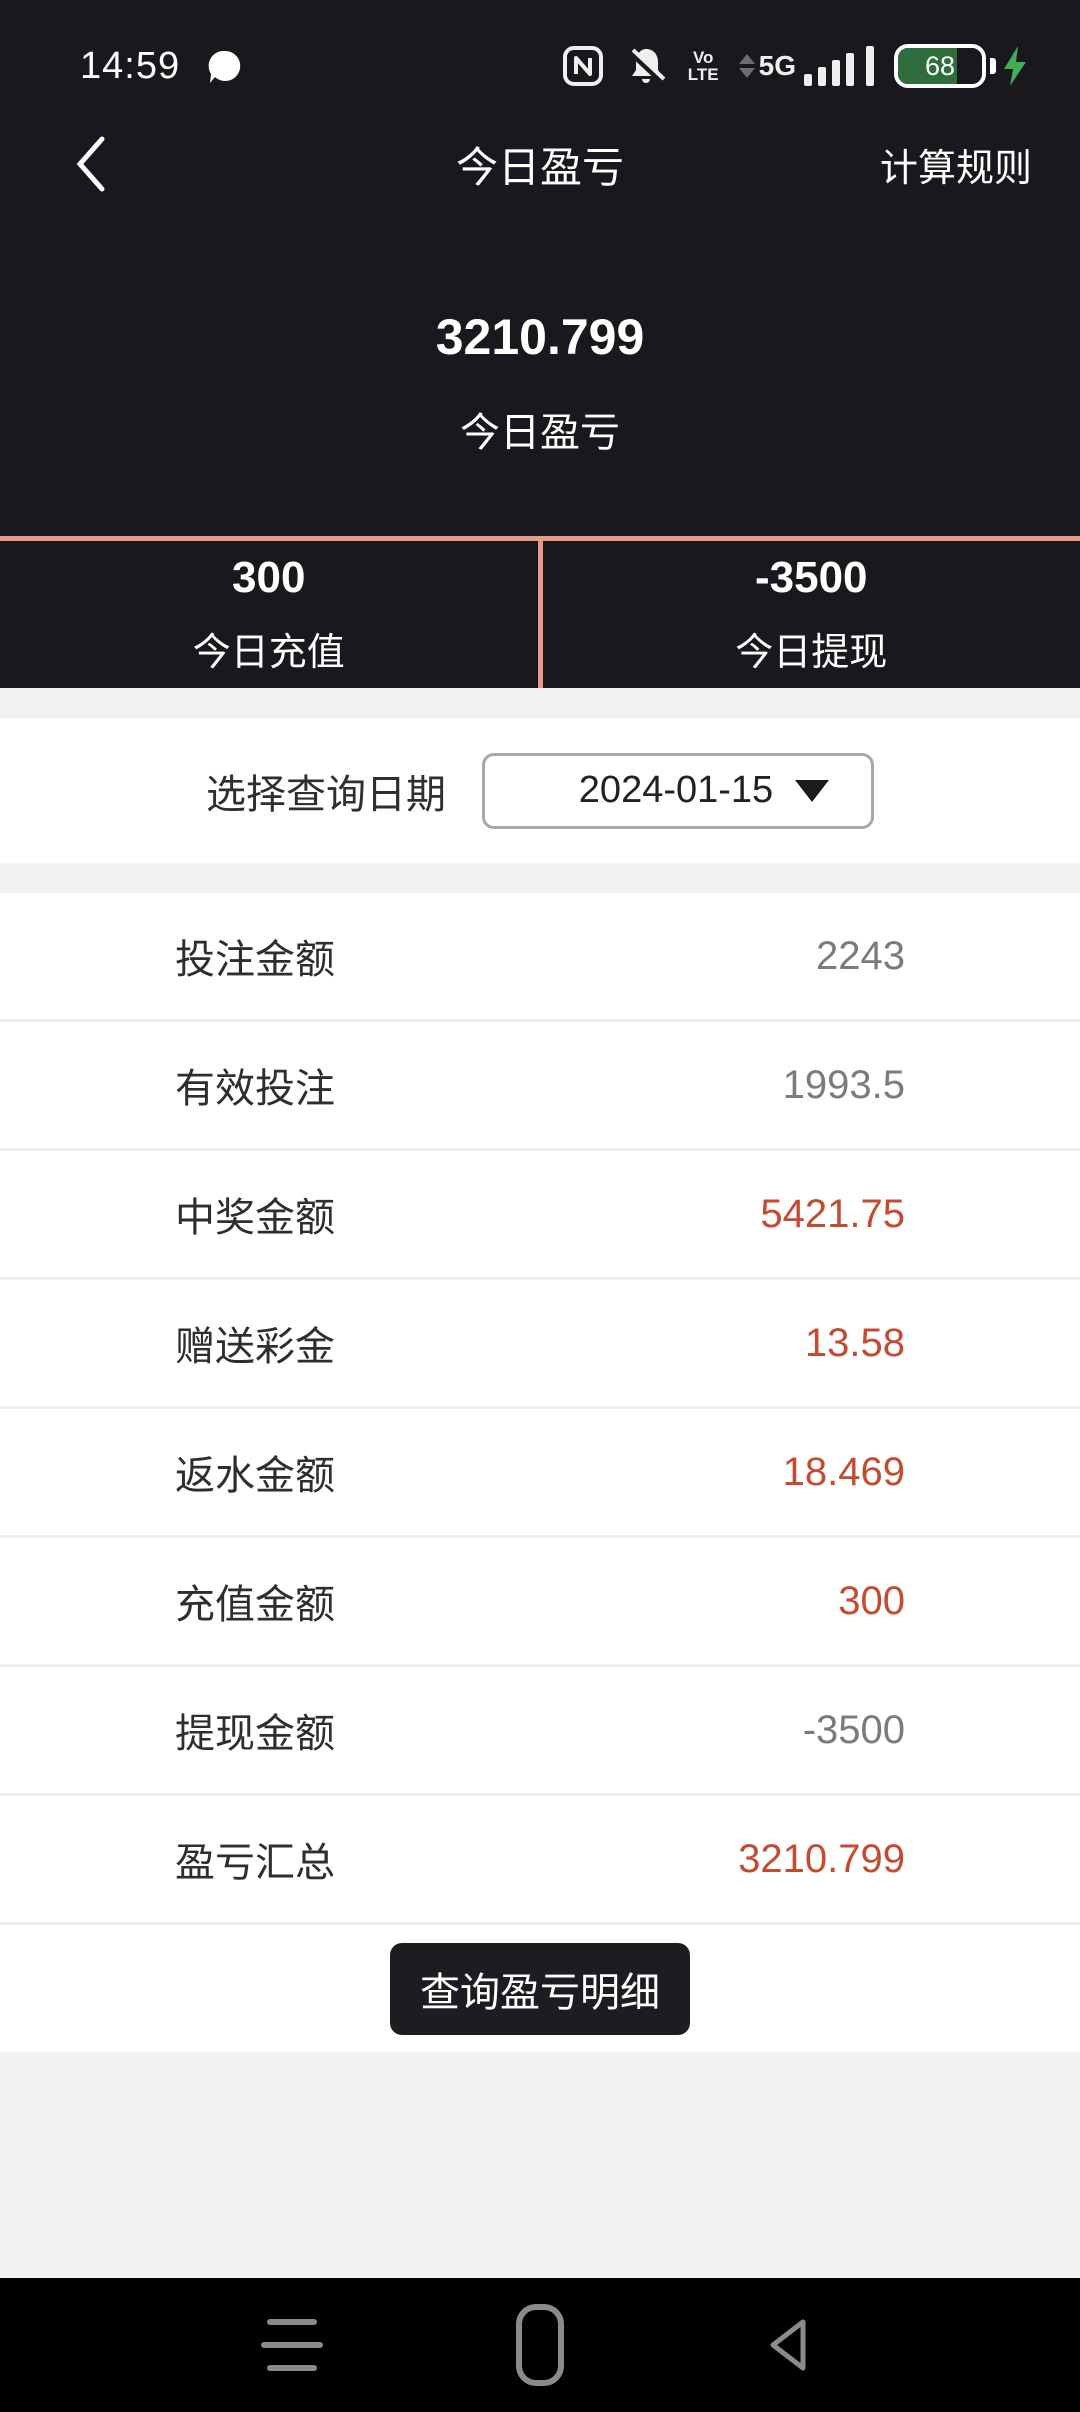 The image size is (1080, 2412). Describe the element at coordinates (540, 1473) in the screenshot. I see `table-row: 返水金额 18.469` at that location.